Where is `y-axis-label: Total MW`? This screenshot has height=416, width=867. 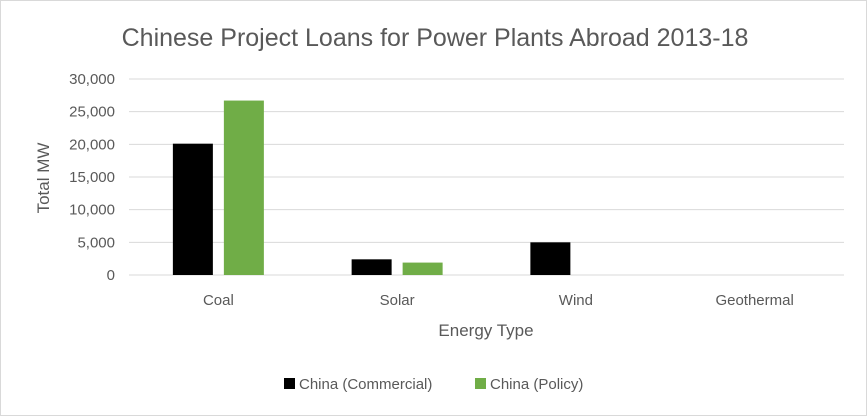 y-axis-label: Total MW is located at coordinates (43, 178).